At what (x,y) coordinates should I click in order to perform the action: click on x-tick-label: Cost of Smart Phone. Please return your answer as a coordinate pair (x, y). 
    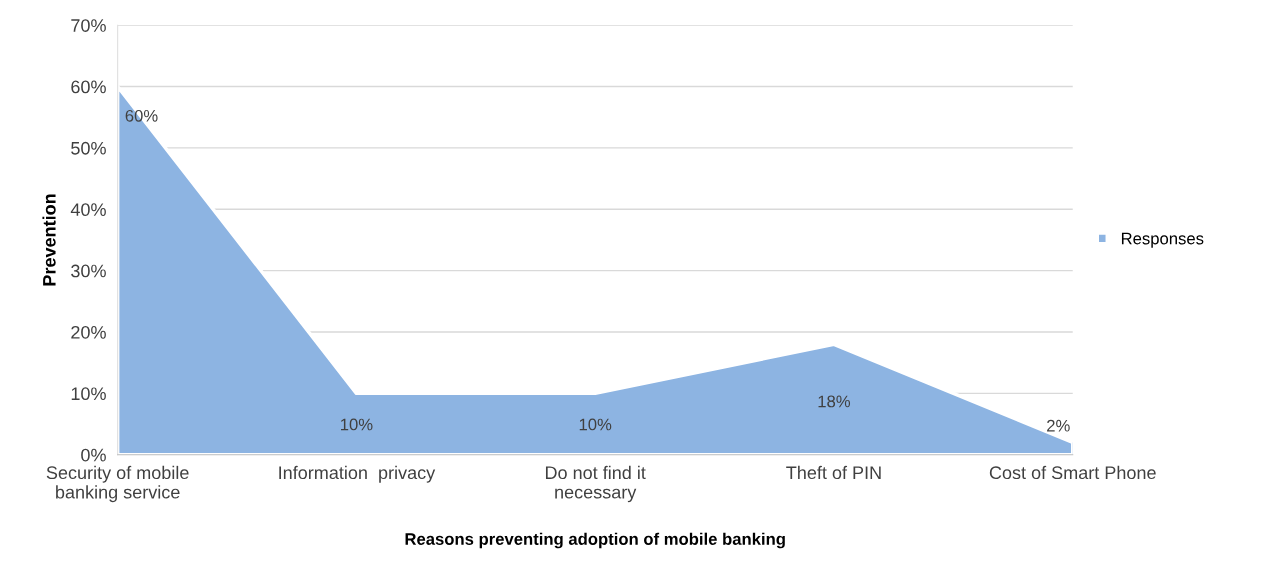
    Looking at the image, I should click on (1072, 472).